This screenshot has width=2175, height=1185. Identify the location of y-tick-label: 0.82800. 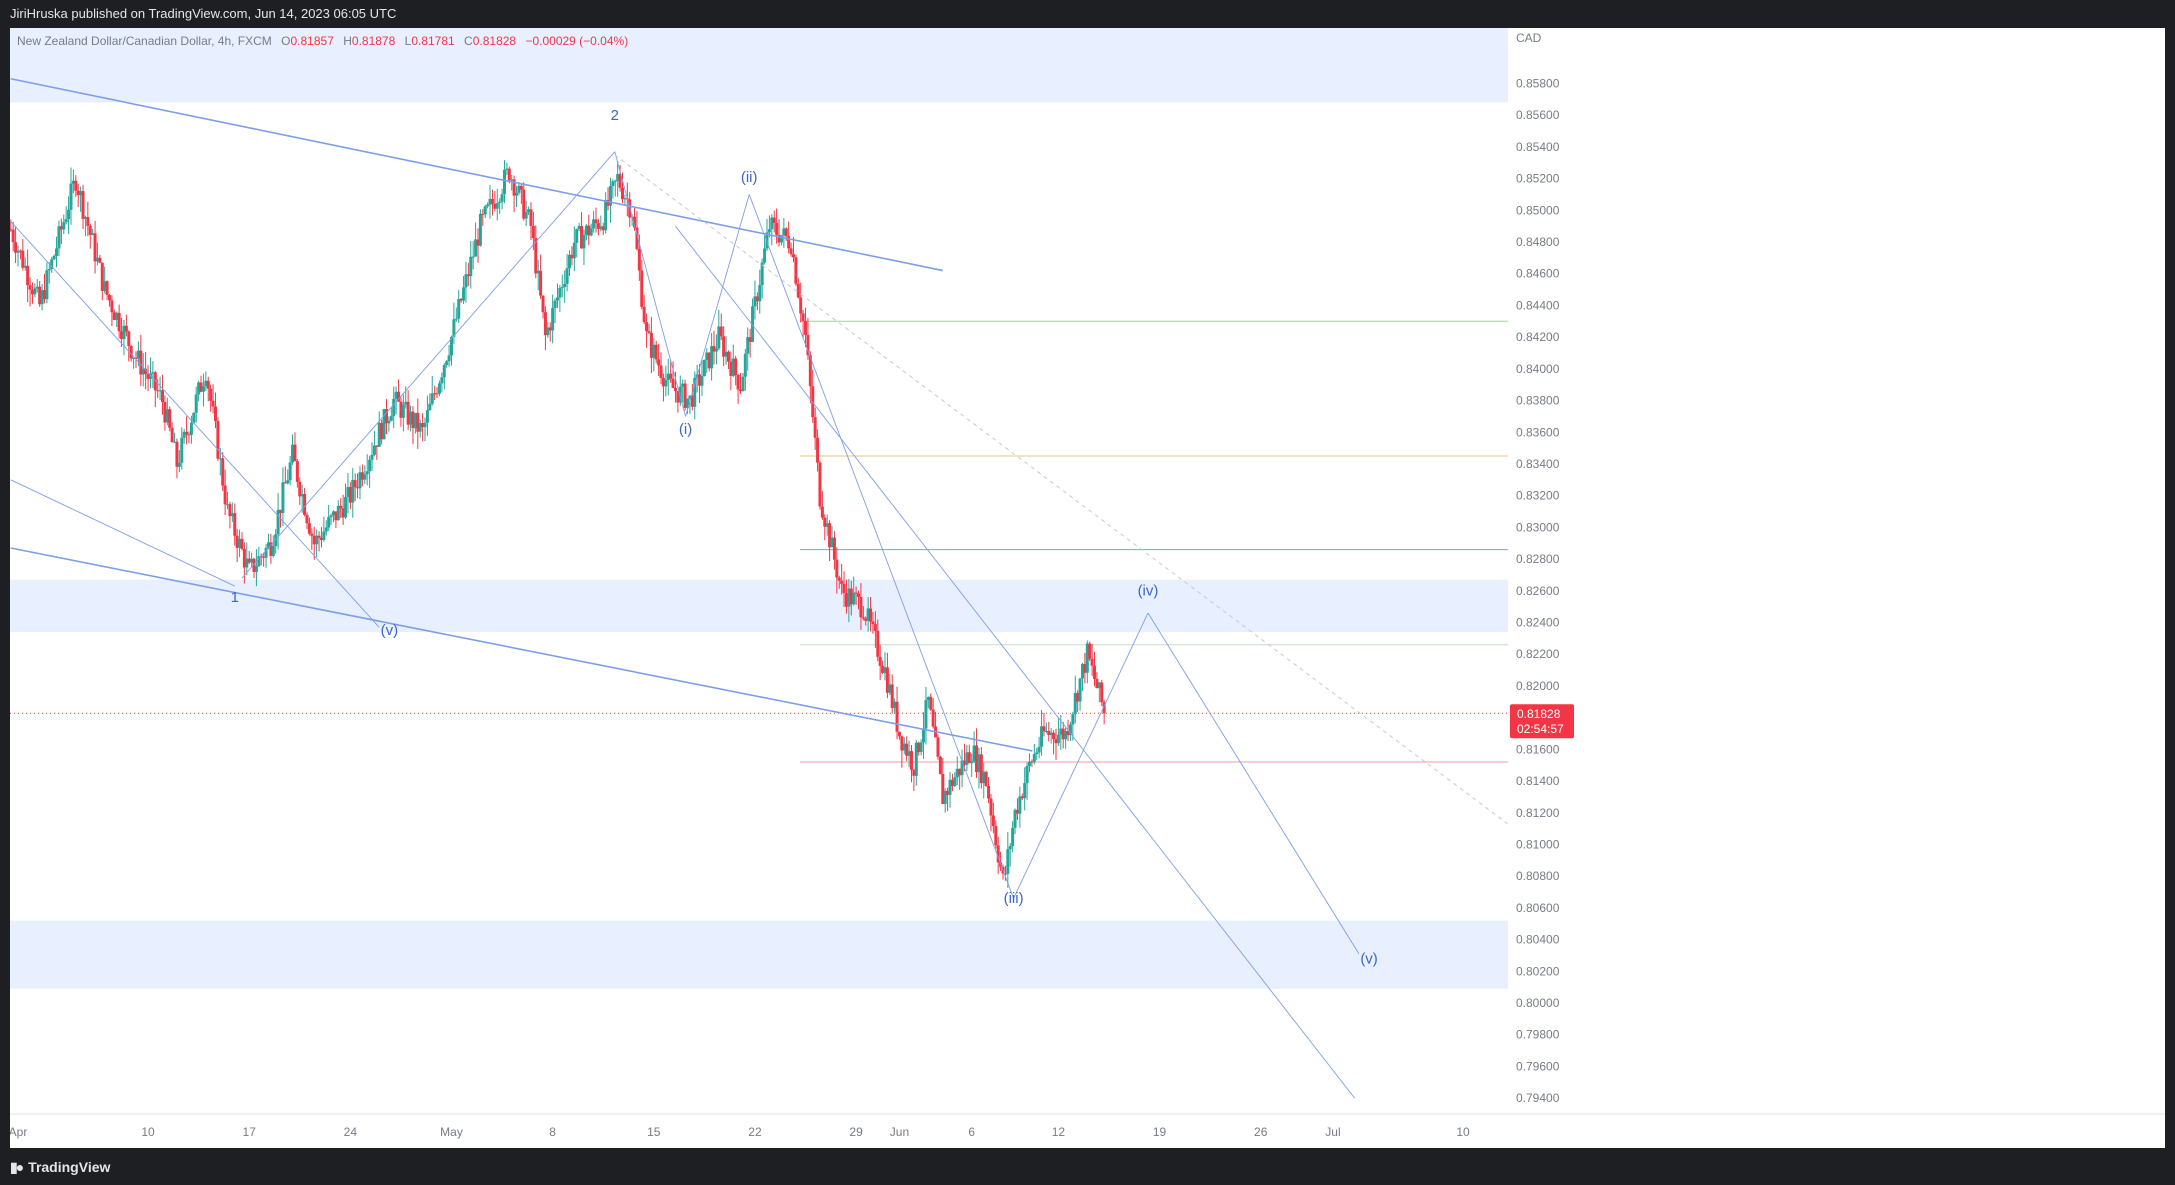
(1538, 559).